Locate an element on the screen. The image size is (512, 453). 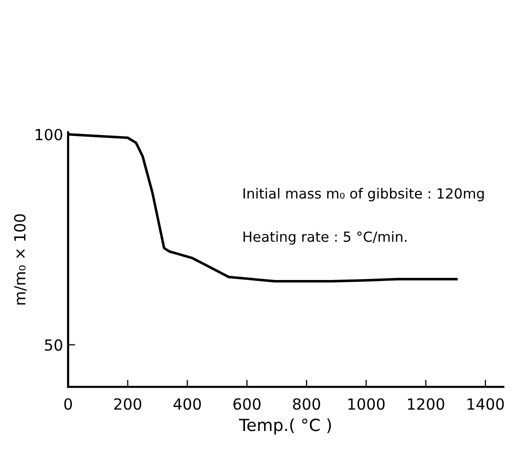
y-tick-label: 100 is located at coordinates (49, 134).